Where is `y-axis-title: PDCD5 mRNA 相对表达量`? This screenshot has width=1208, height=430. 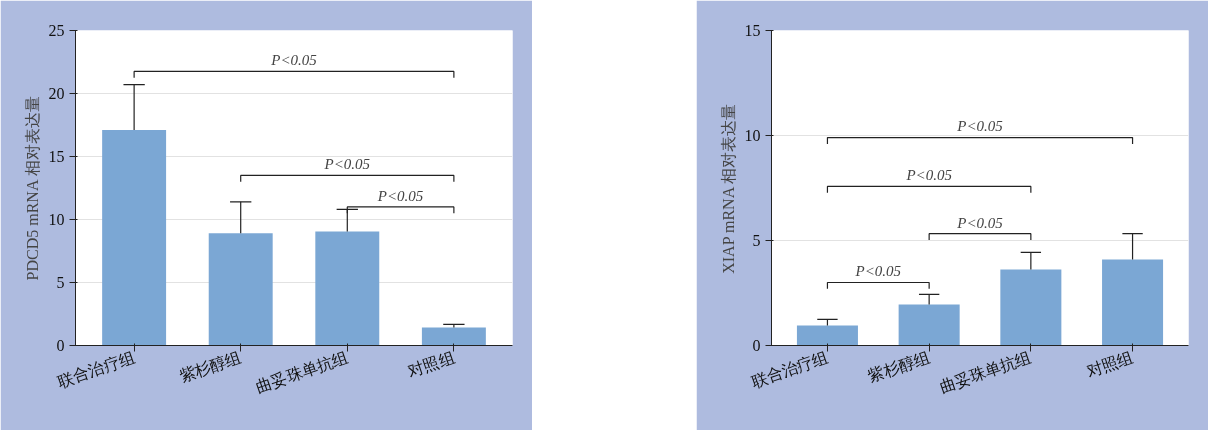 y-axis-title: PDCD5 mRNA 相对表达量 is located at coordinates (32, 188).